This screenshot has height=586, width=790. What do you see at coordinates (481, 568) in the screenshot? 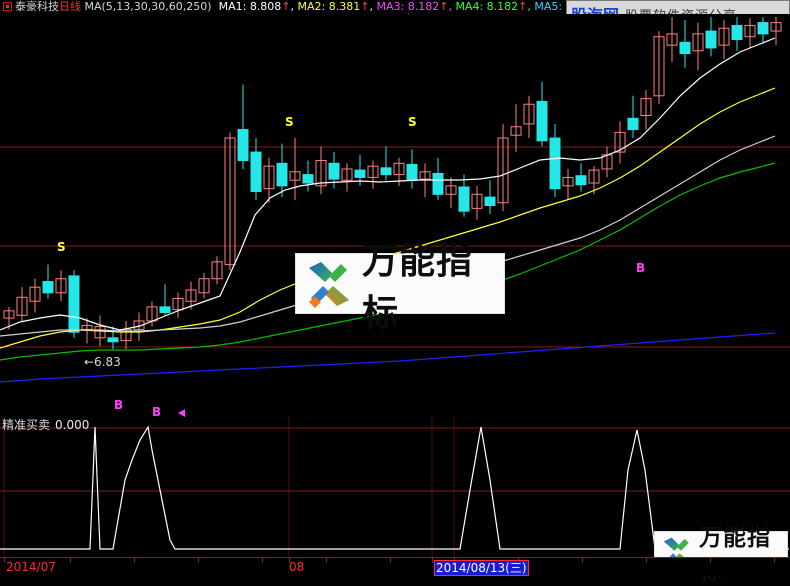
I see `axis-label-selected-date: 2014/08/13(三)` at bounding box center [481, 568].